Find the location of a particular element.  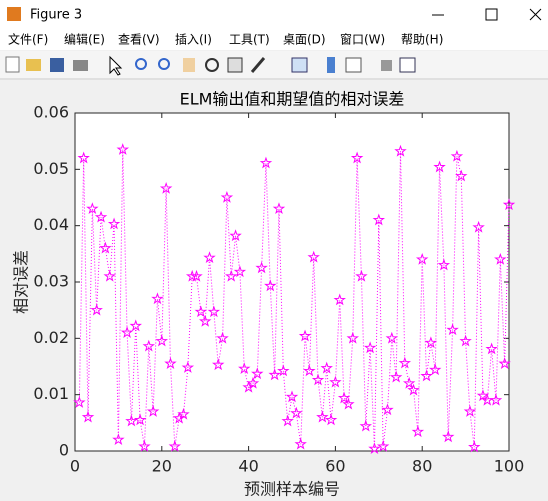

x-tick-label: 20 is located at coordinates (162, 466).